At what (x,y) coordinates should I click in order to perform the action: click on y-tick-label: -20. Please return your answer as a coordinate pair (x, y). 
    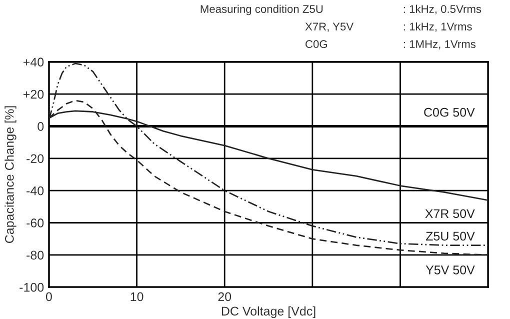
    Looking at the image, I should click on (35, 159).